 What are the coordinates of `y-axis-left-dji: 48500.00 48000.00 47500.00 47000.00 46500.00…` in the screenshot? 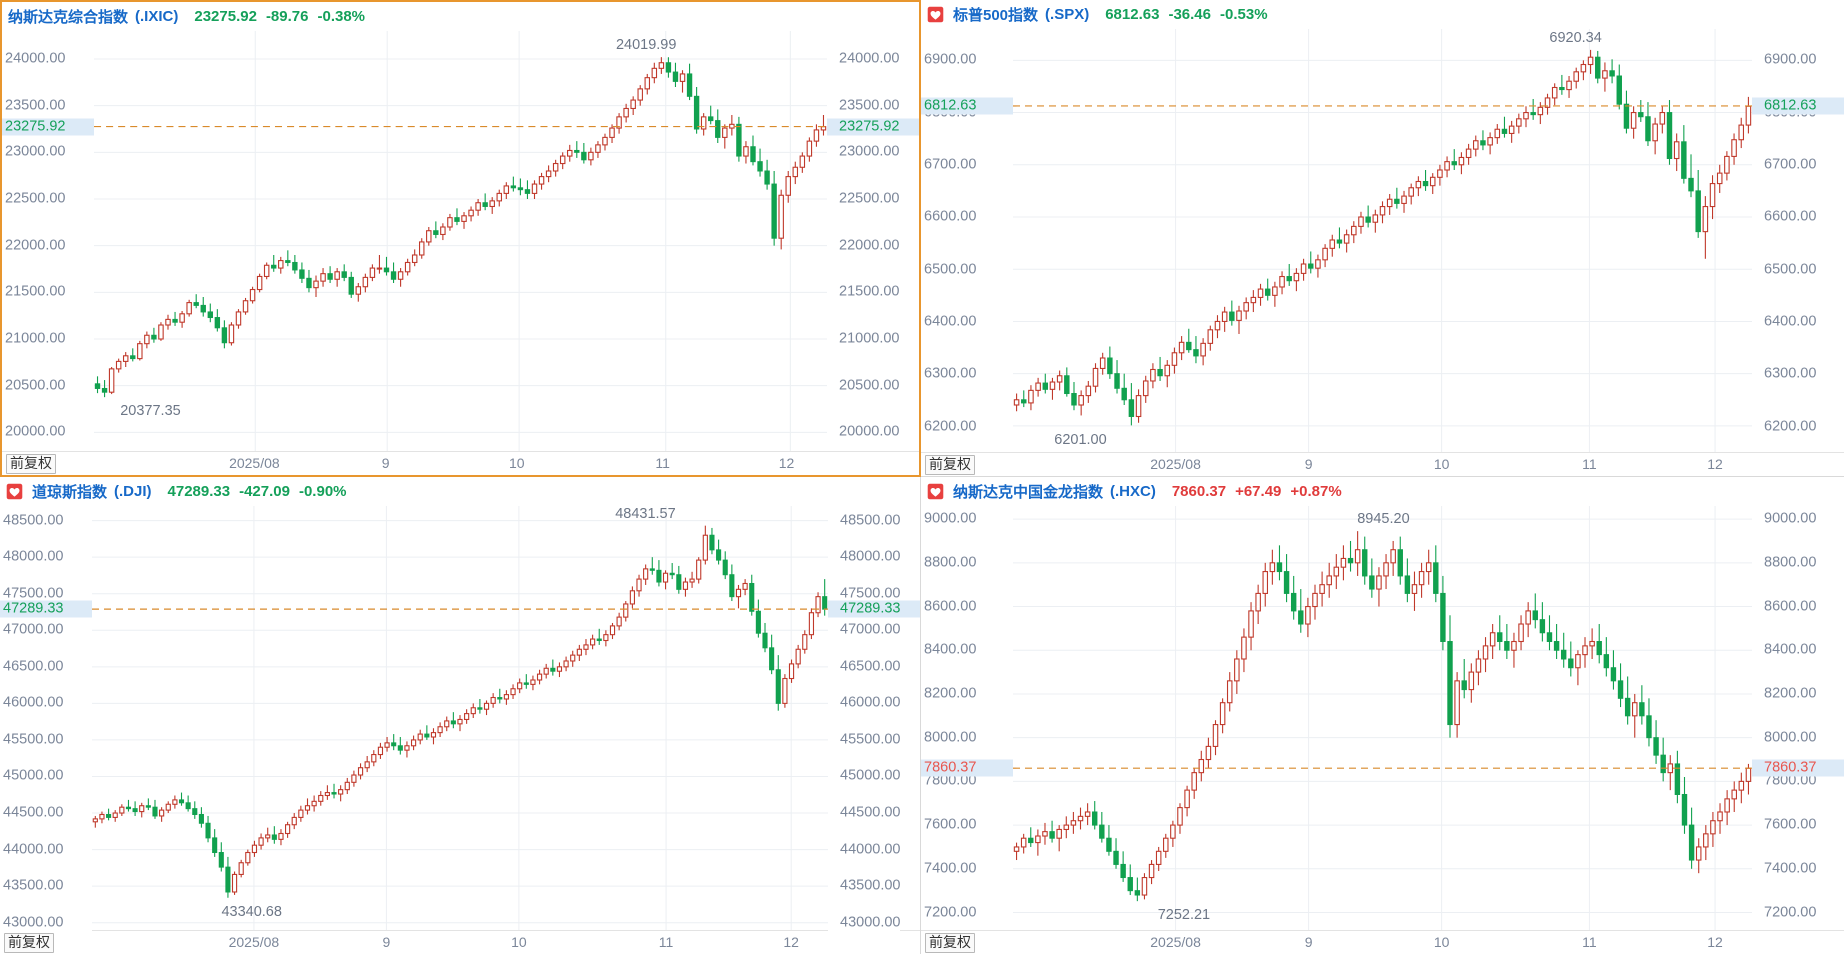 It's located at (46, 719).